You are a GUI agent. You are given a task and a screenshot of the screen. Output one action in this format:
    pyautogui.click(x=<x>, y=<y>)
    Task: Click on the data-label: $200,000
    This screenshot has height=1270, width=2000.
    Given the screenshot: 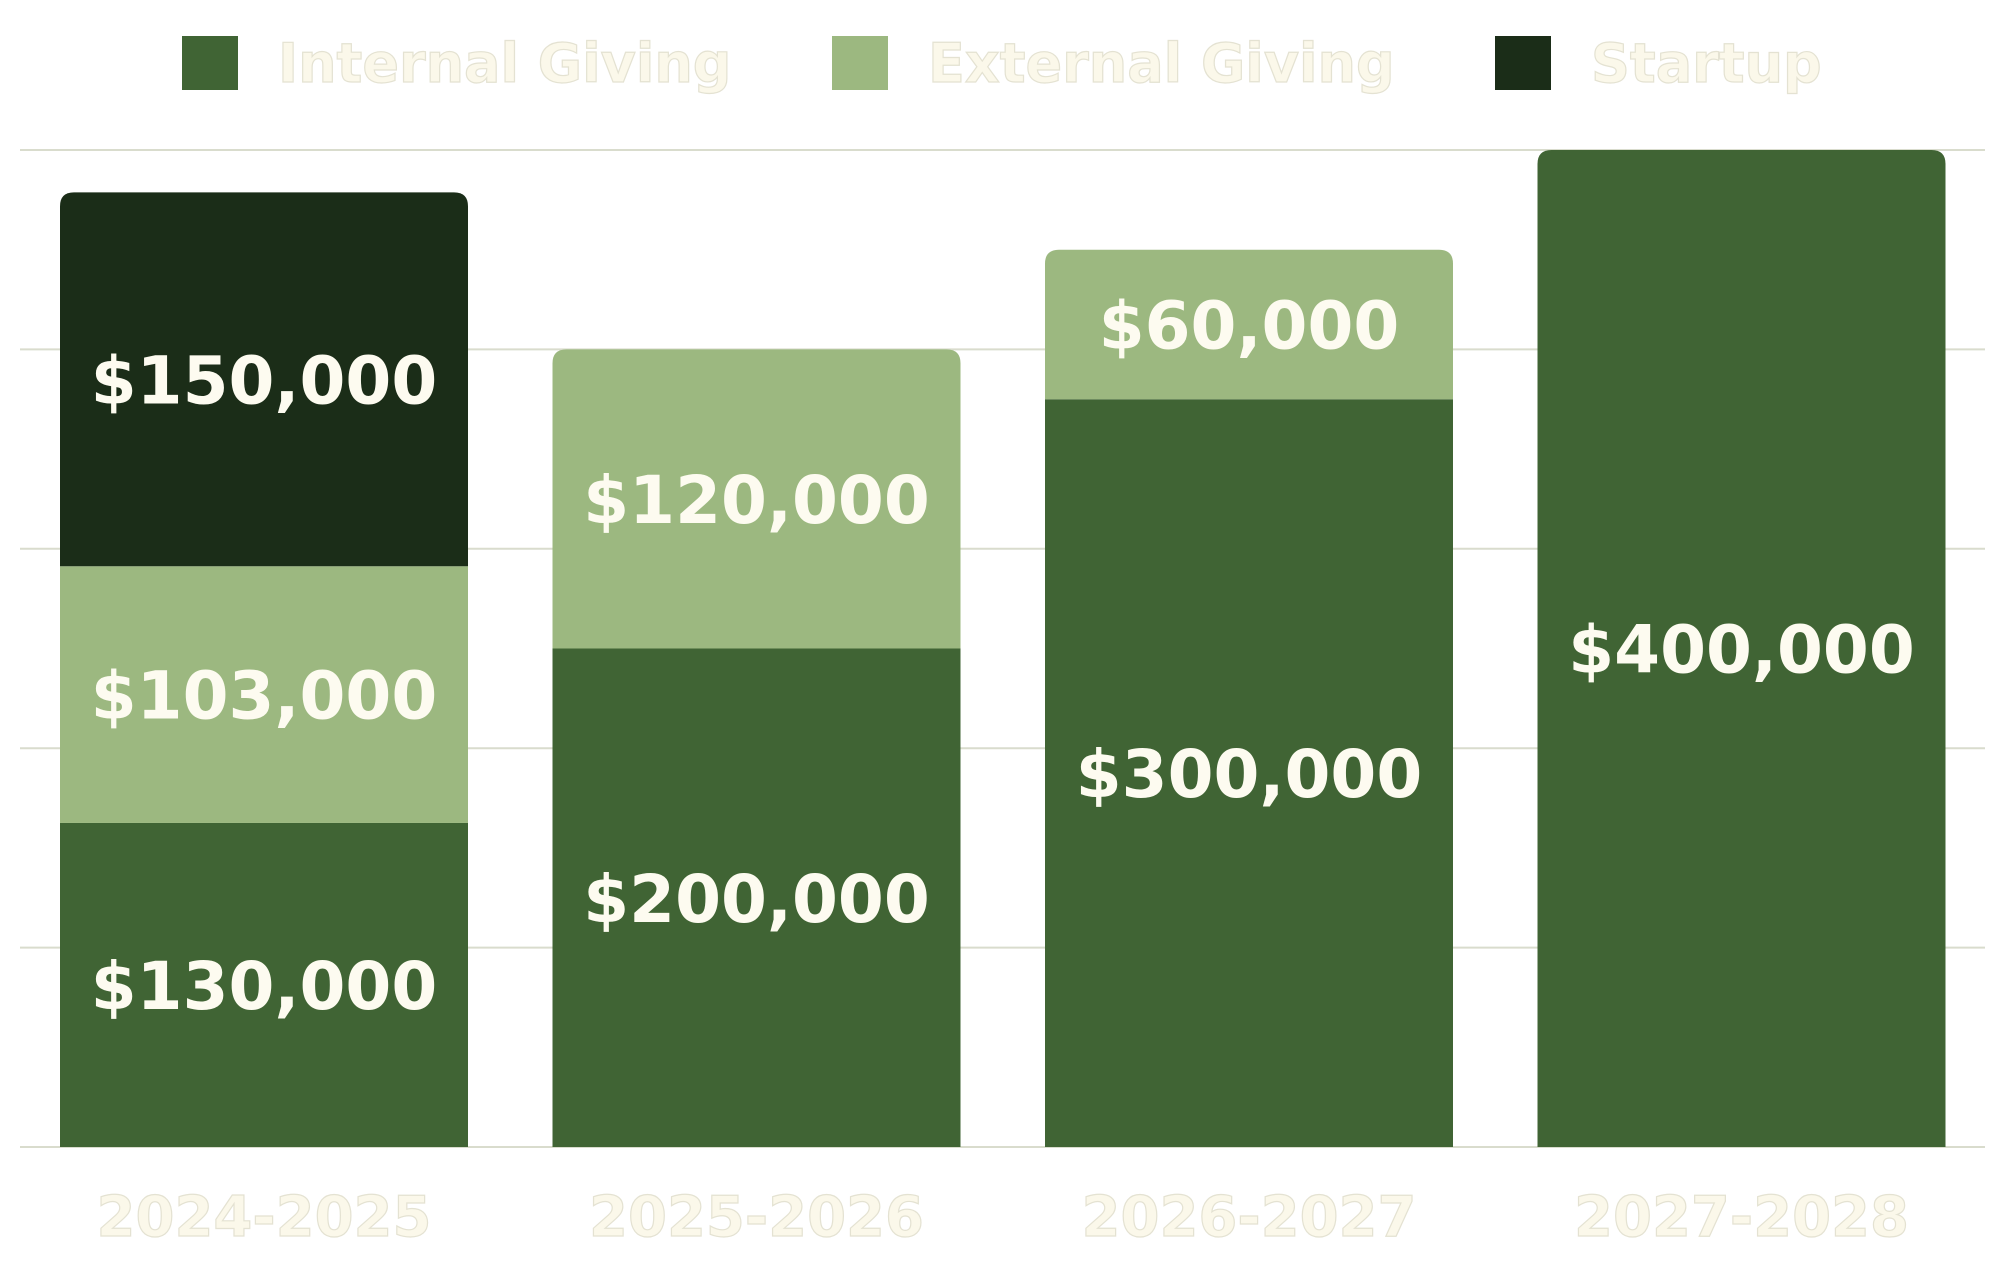 What is the action you would take?
    pyautogui.click(x=756, y=899)
    